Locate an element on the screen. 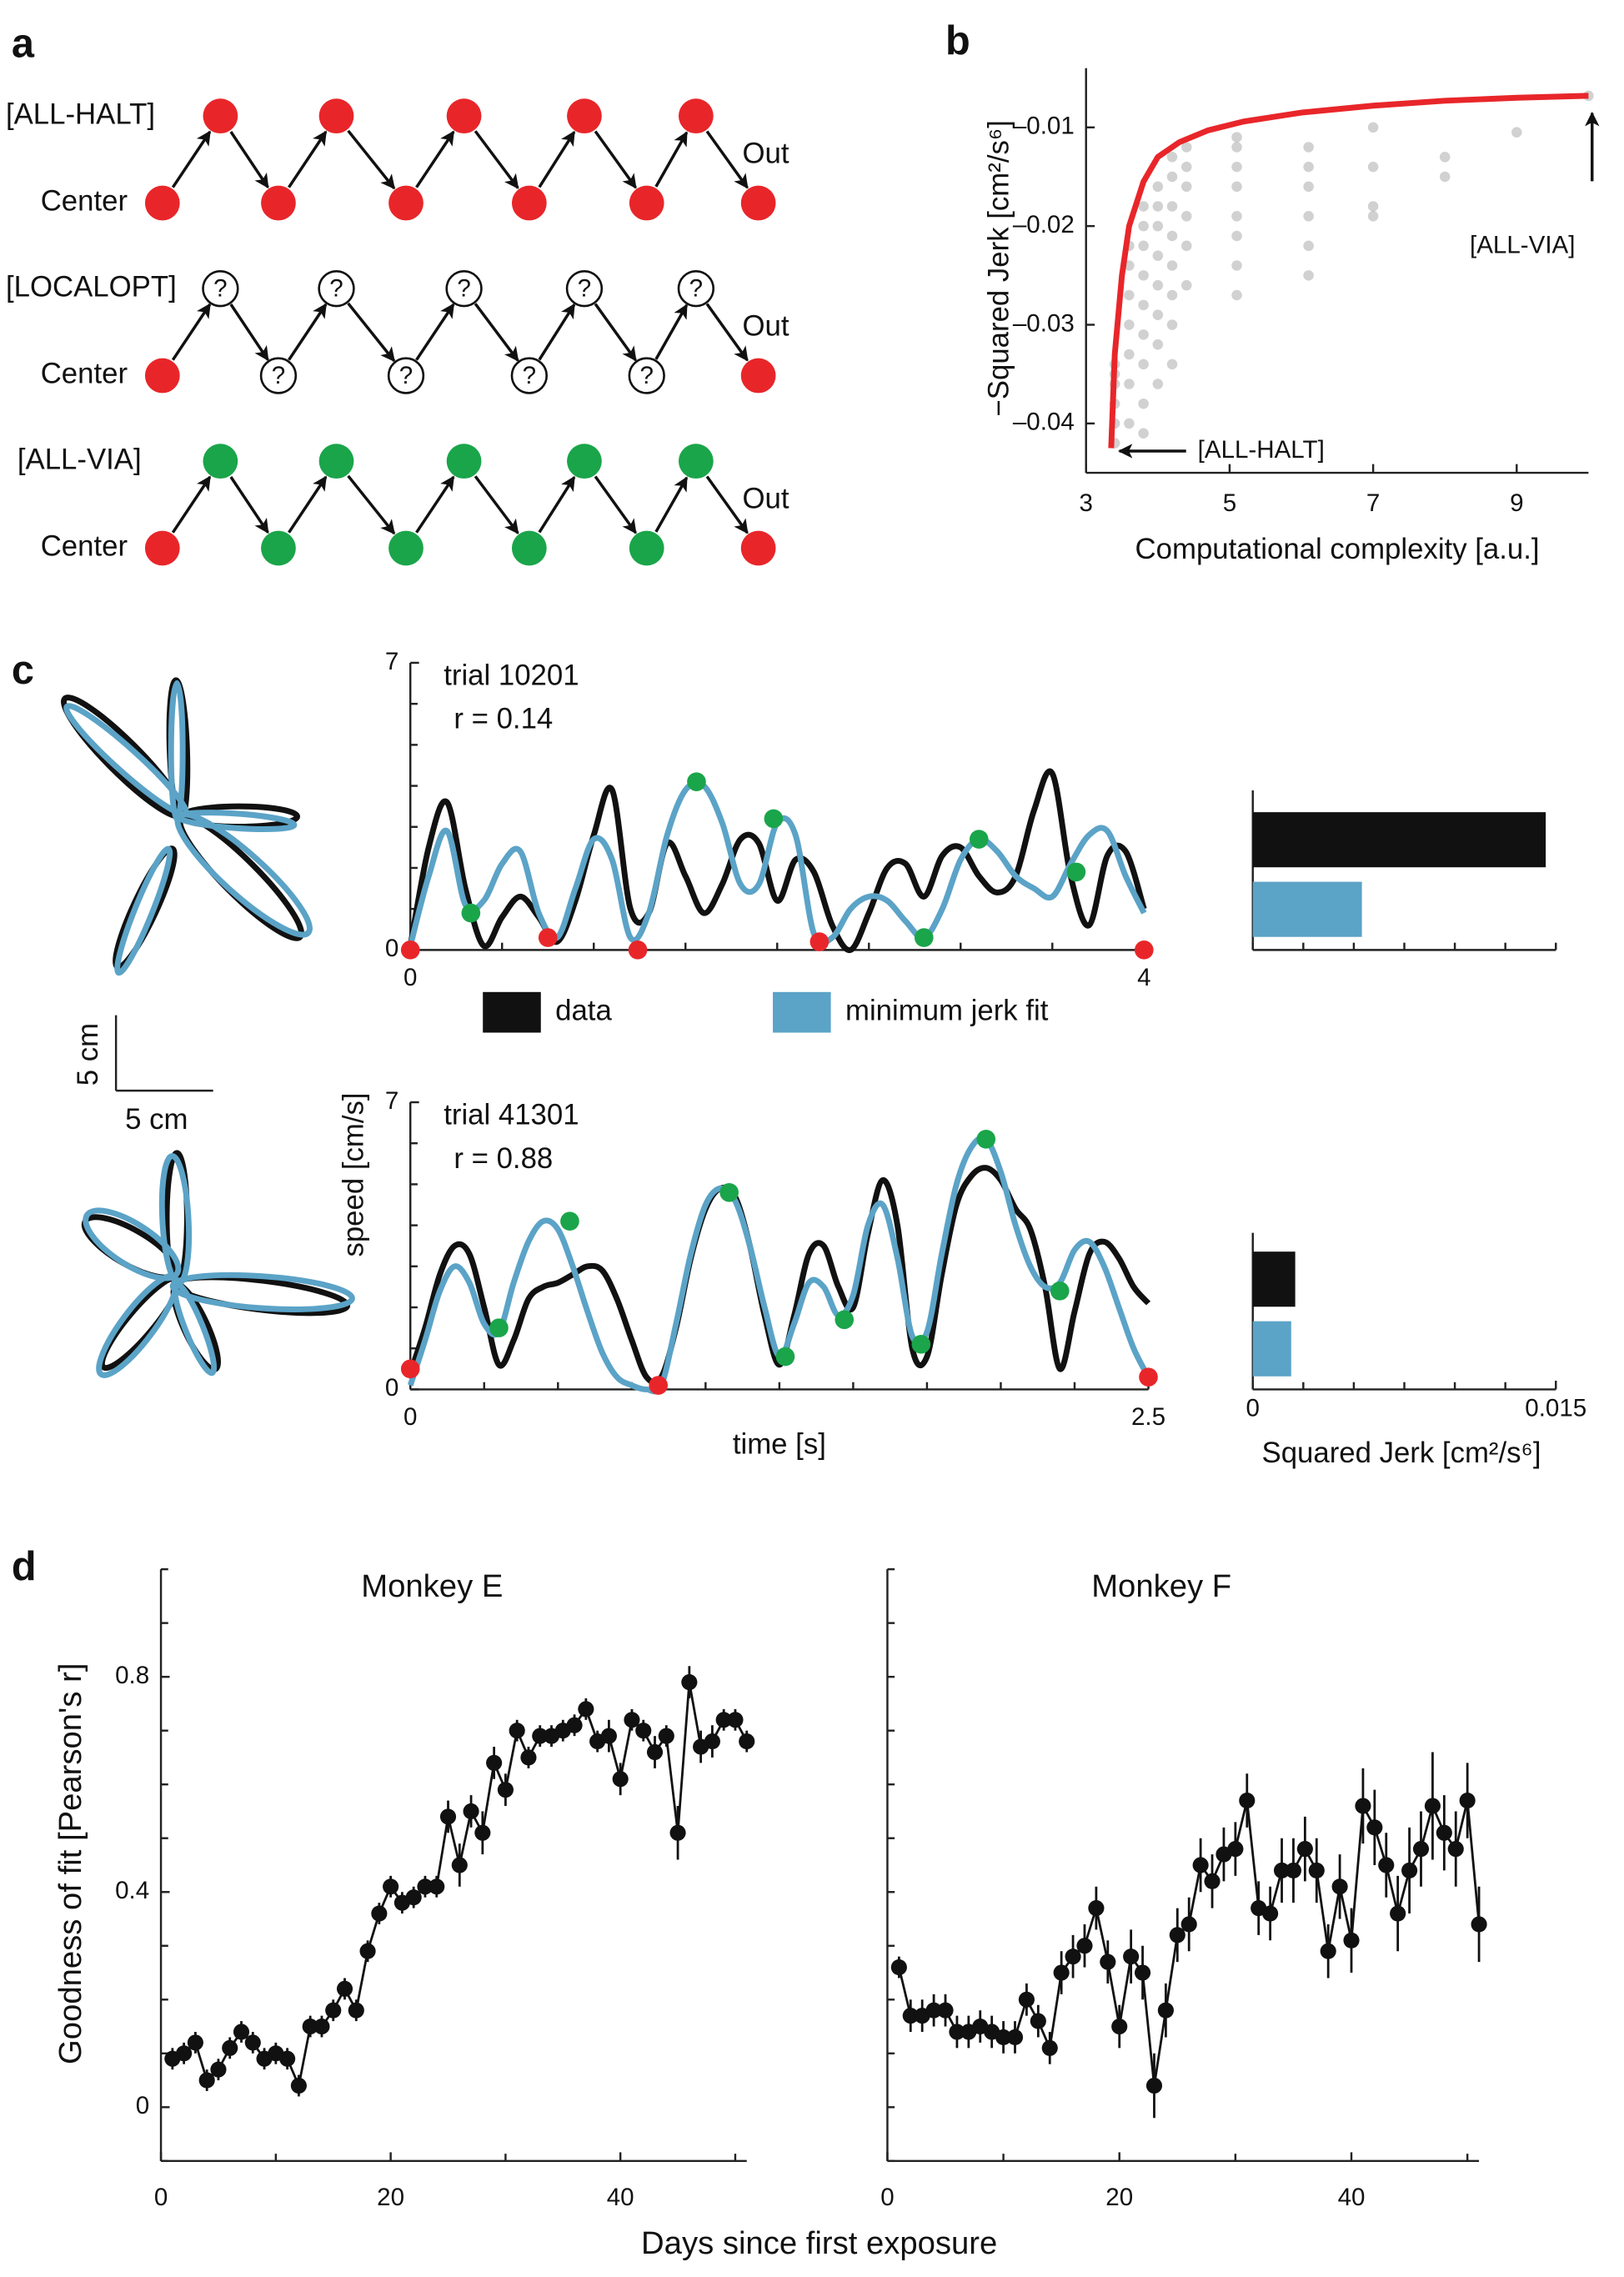  row-label: [ALL-HALT] is located at coordinates (80, 114).